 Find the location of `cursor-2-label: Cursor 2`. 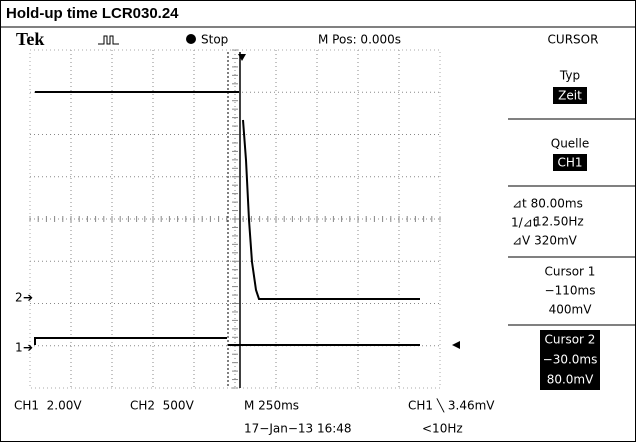

cursor-2-label: Cursor 2 is located at coordinates (570, 340).